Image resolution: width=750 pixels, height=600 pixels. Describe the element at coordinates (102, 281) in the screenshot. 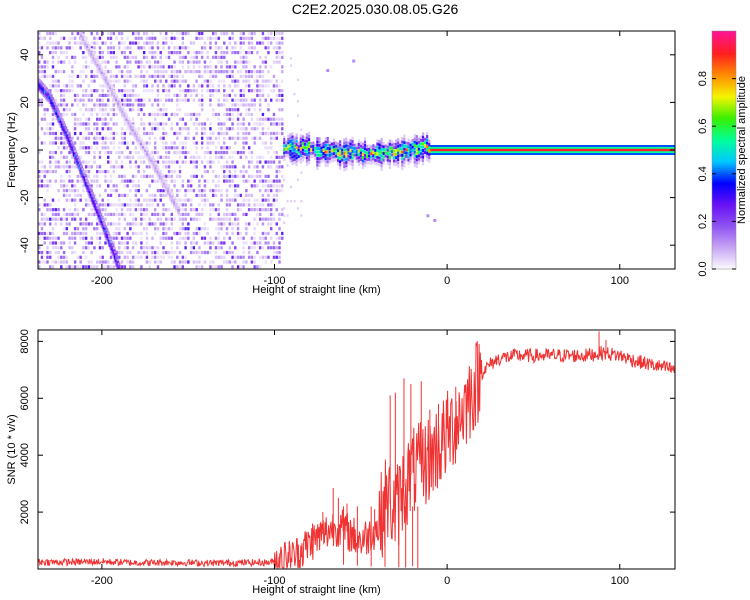

I see `x-tick-label: -200` at that location.